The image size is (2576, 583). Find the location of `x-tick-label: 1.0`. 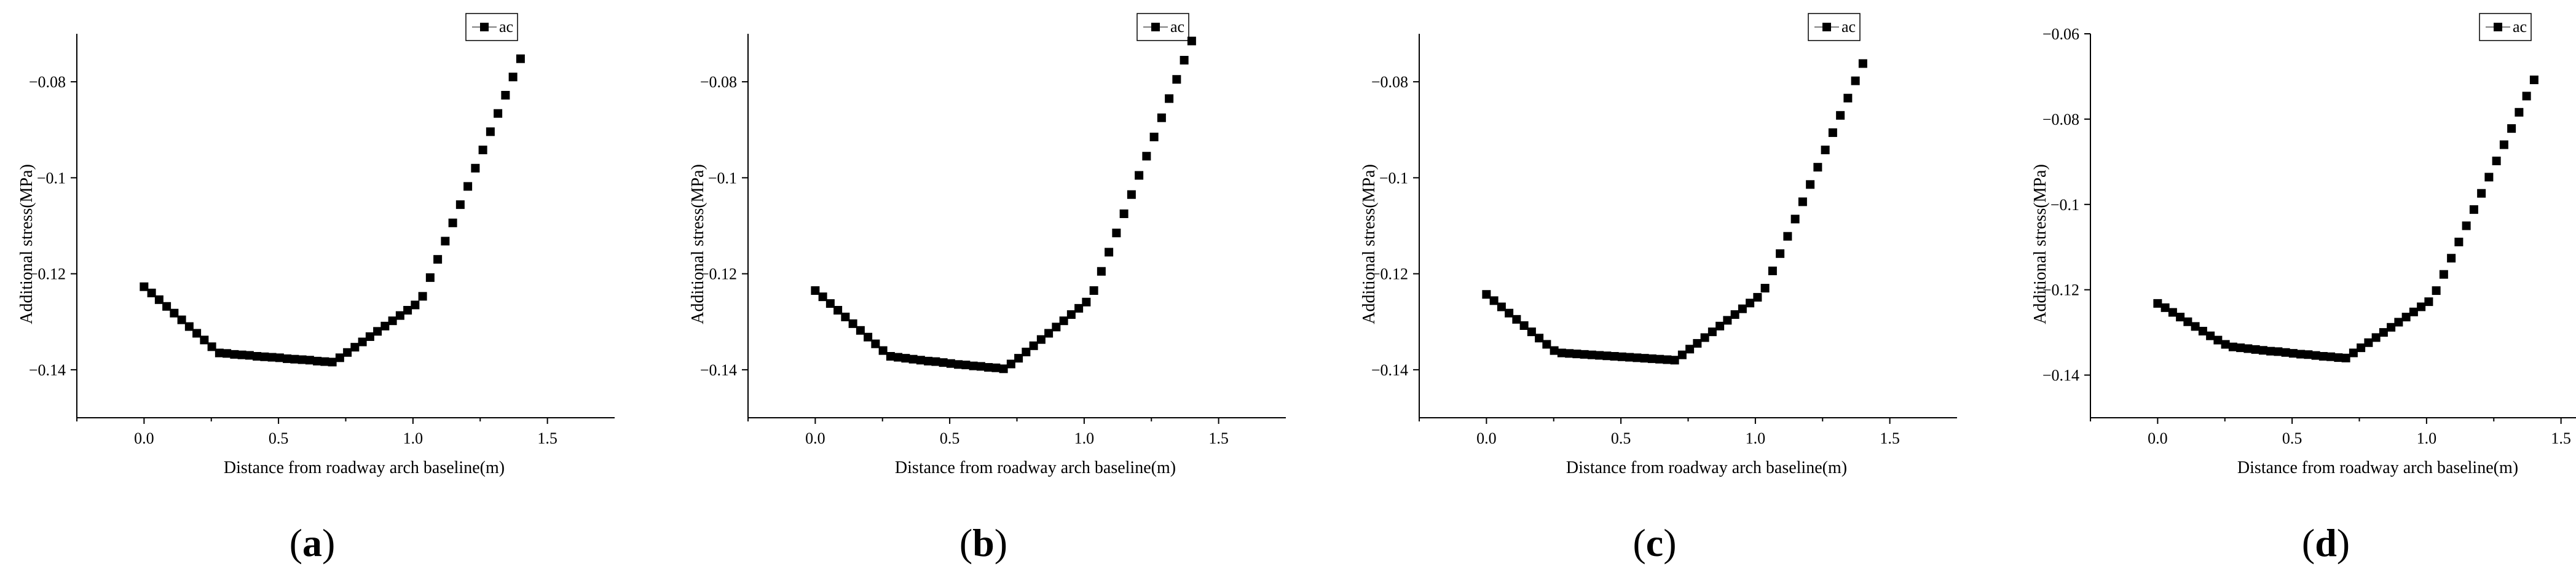

x-tick-label: 1.0 is located at coordinates (413, 438).